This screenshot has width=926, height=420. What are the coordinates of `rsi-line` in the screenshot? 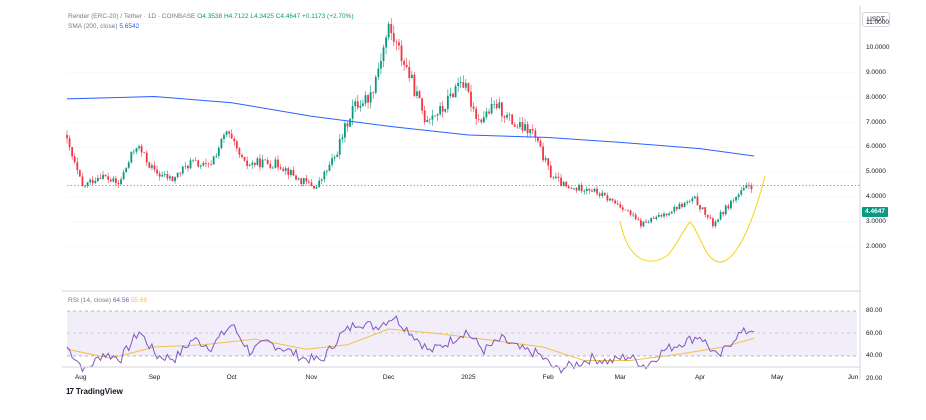 It's located at (410, 344).